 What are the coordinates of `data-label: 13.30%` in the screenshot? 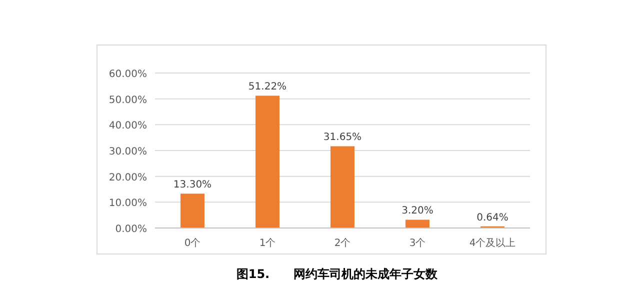 It's located at (192, 185).